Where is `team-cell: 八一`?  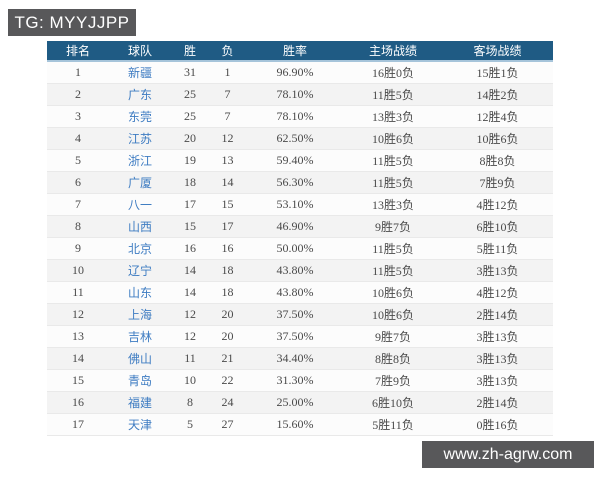 team-cell: 八一 is located at coordinates (140, 204).